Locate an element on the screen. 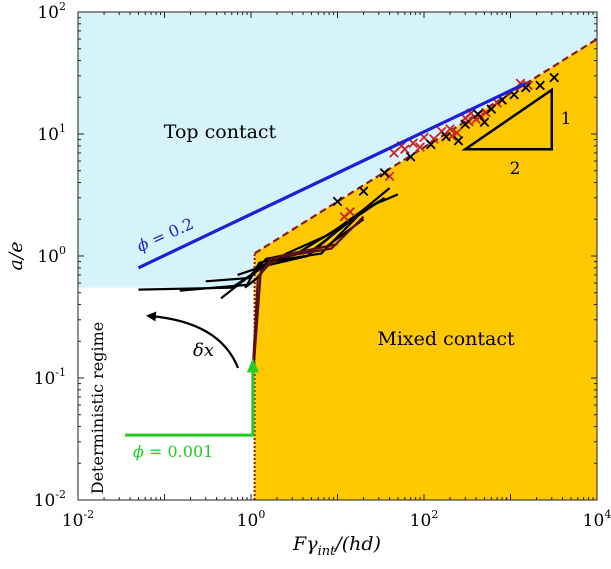 This screenshot has height=569, width=611. delta-x-arrow is located at coordinates (193, 340).